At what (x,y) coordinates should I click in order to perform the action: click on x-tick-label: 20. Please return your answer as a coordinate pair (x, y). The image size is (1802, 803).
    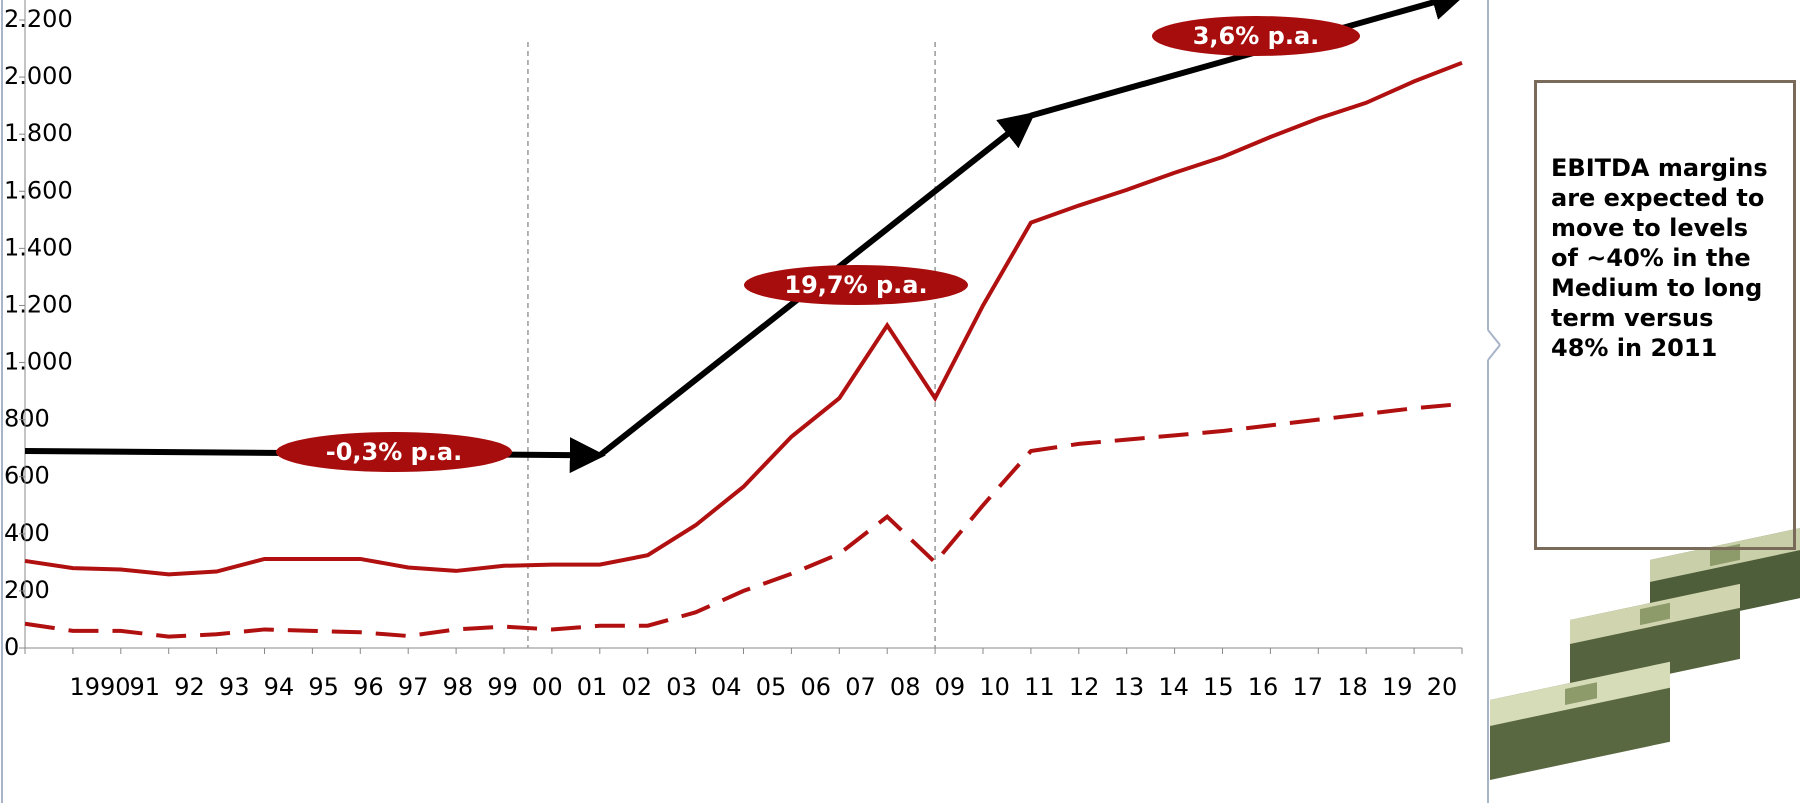
    Looking at the image, I should click on (1442, 687).